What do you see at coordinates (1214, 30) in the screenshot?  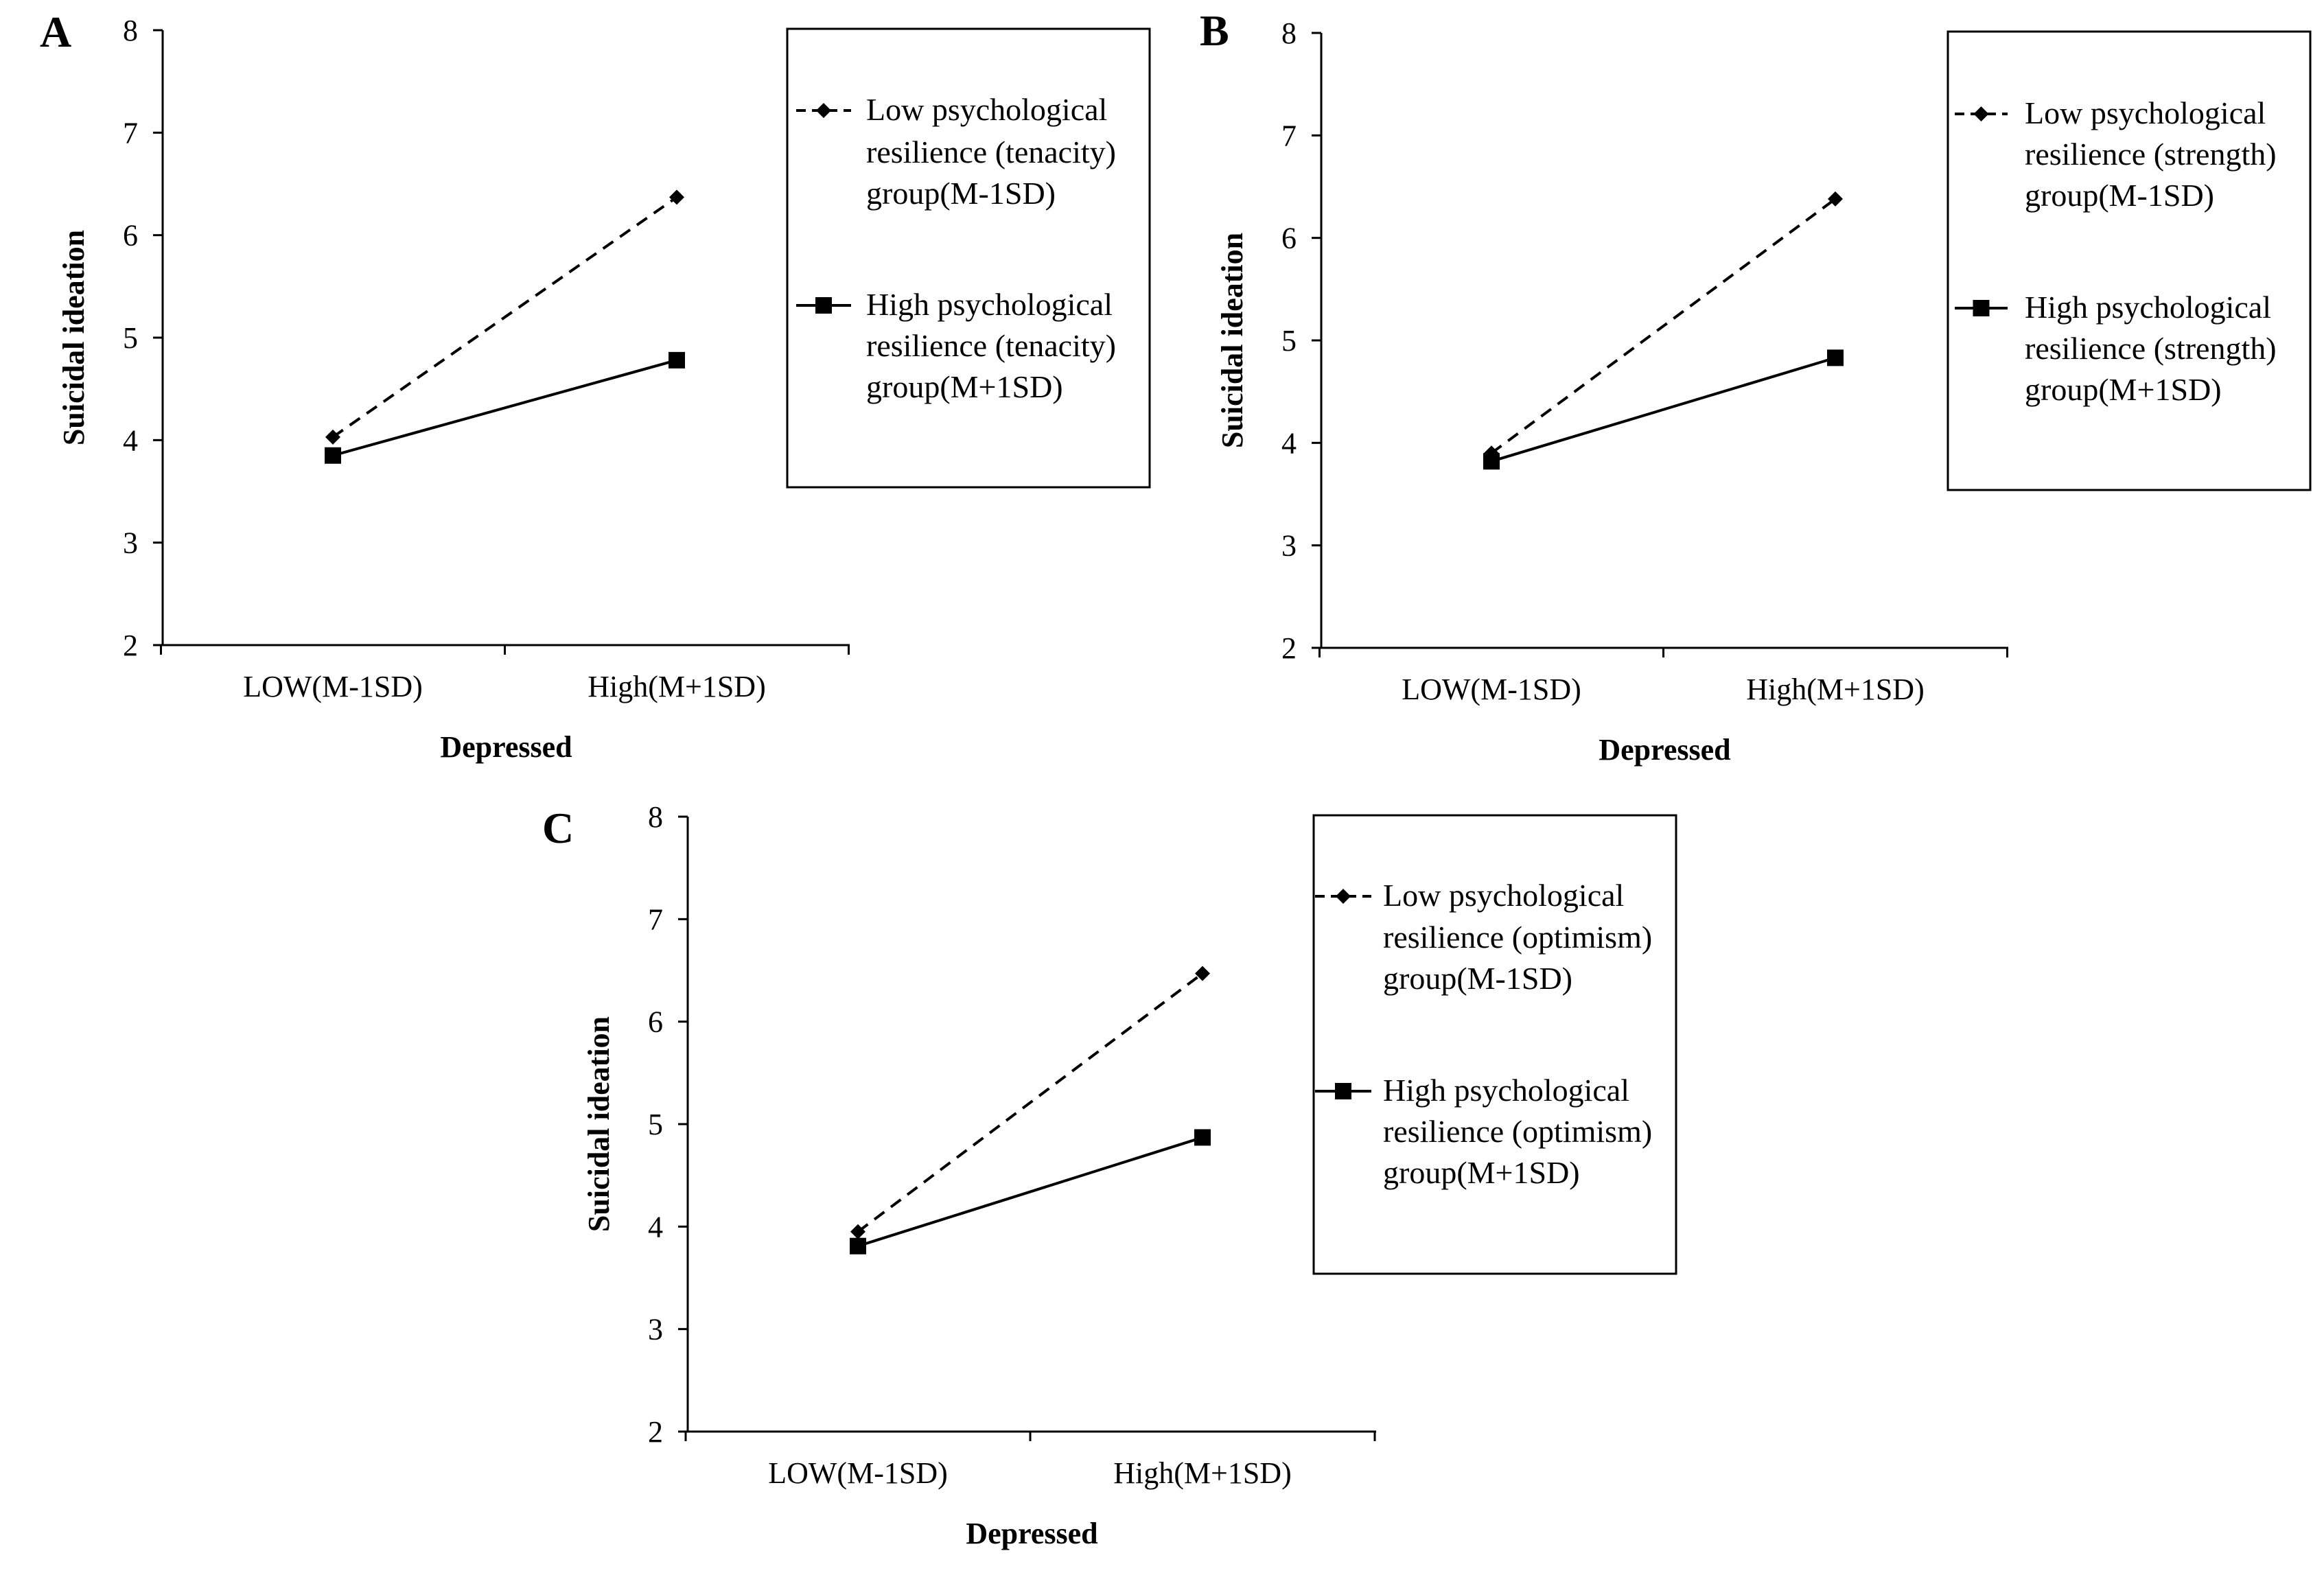 I see `panel-label: B` at bounding box center [1214, 30].